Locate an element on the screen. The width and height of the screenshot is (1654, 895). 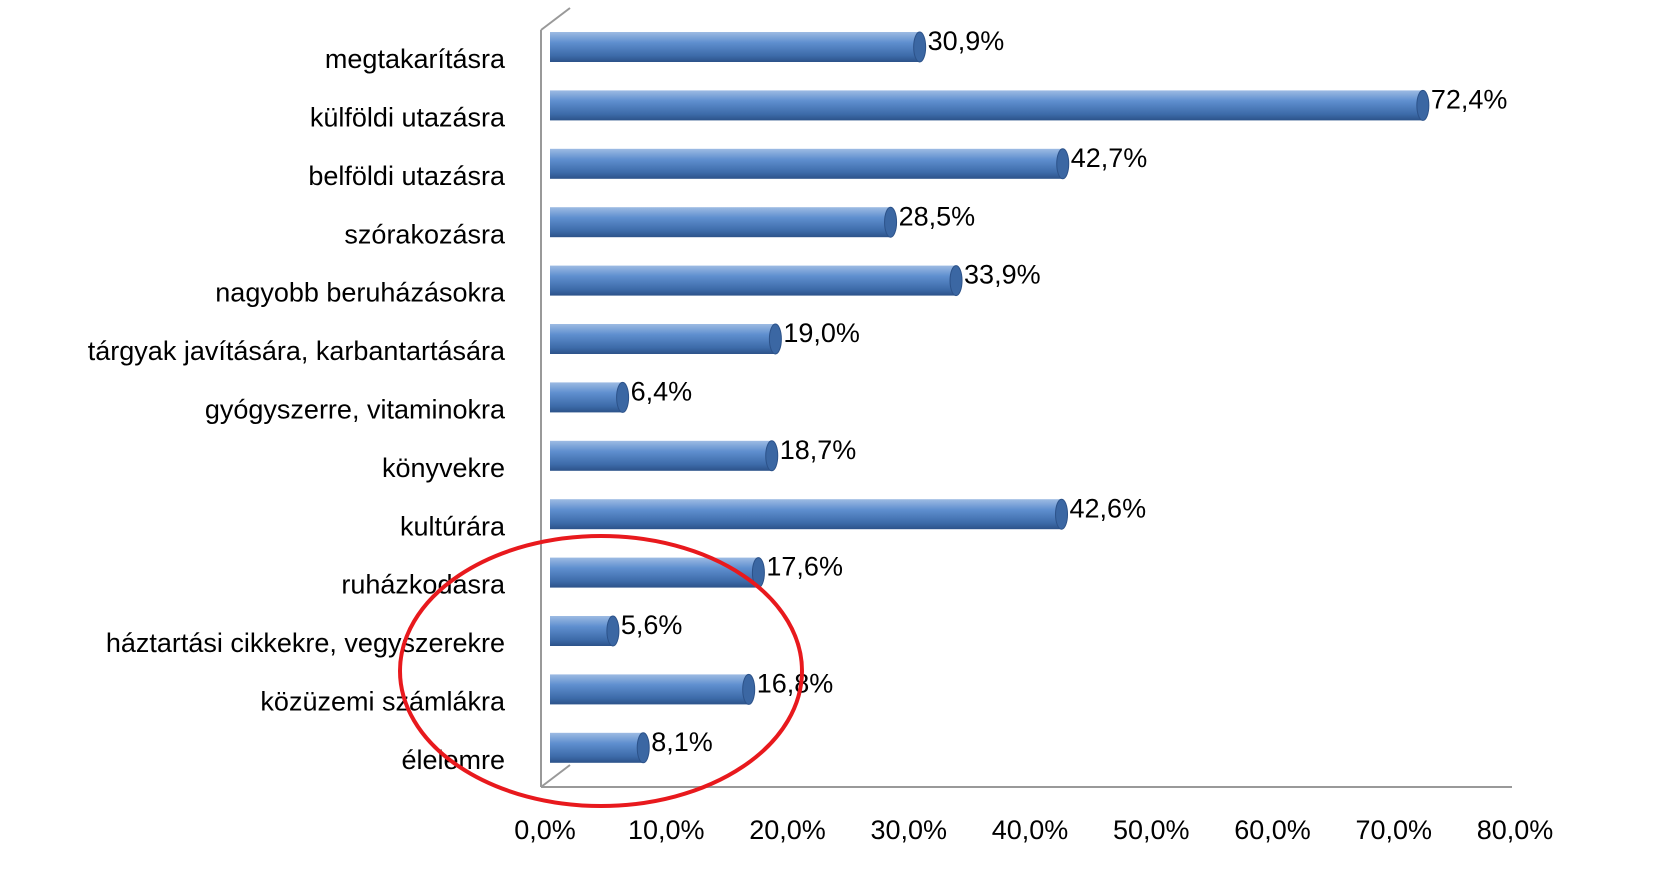
value-label: 18,7% is located at coordinates (818, 450).